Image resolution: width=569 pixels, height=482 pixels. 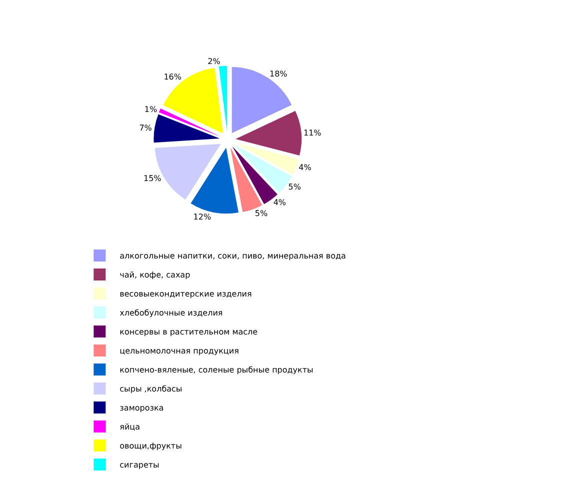 I want to click on legend-label: весовыекондитерские изделия, so click(x=186, y=294).